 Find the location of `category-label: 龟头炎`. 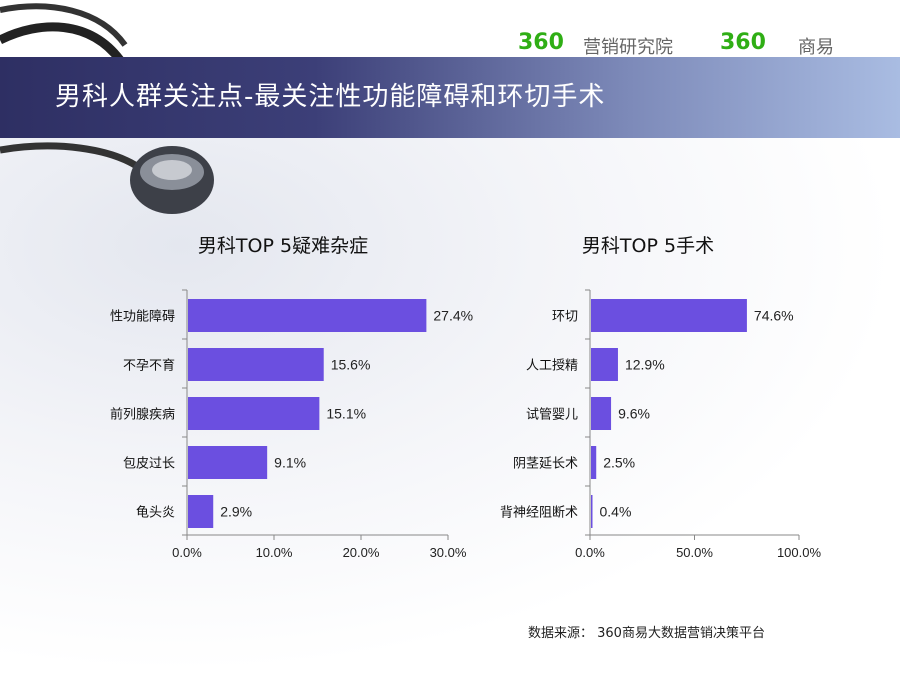

category-label: 龟头炎 is located at coordinates (155, 513).